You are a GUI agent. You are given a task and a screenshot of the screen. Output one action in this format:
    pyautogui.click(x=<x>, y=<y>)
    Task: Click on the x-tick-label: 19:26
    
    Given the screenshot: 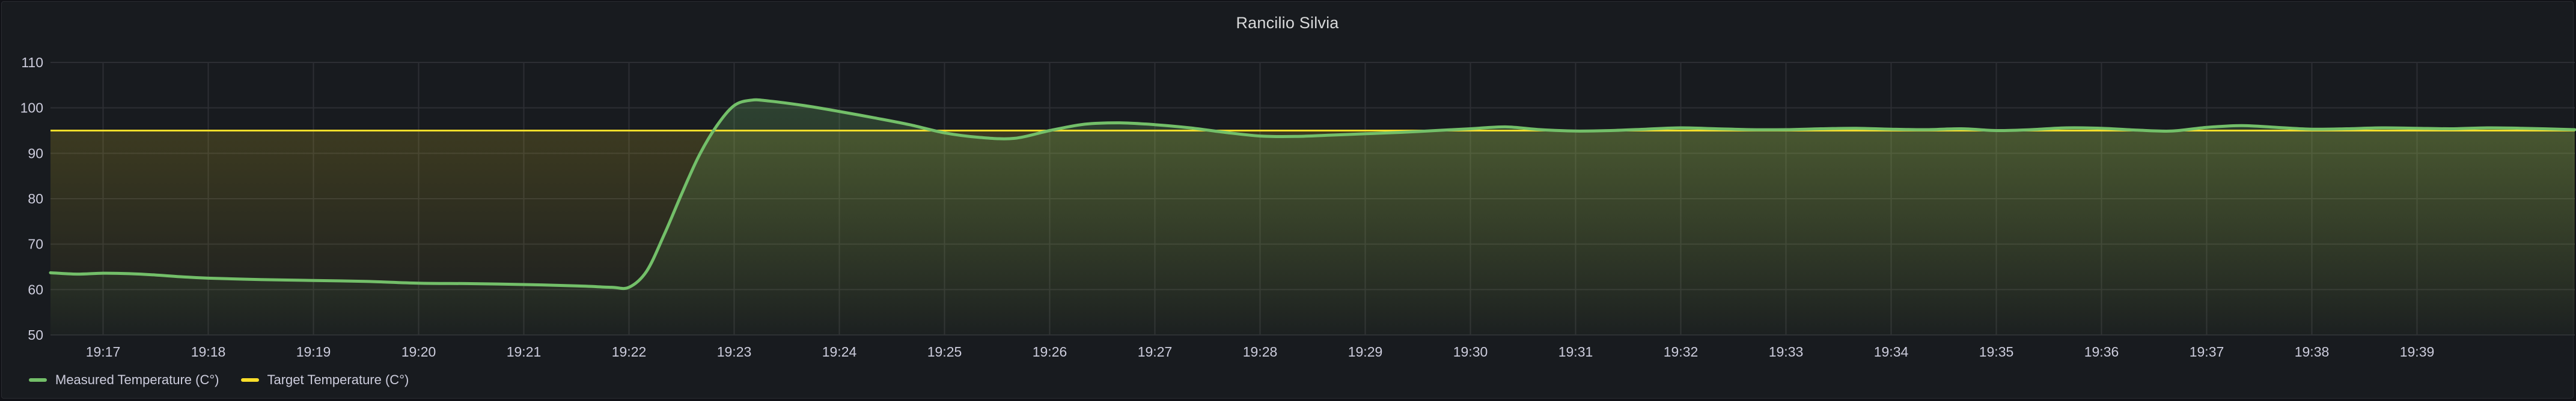 What is the action you would take?
    pyautogui.click(x=1050, y=352)
    